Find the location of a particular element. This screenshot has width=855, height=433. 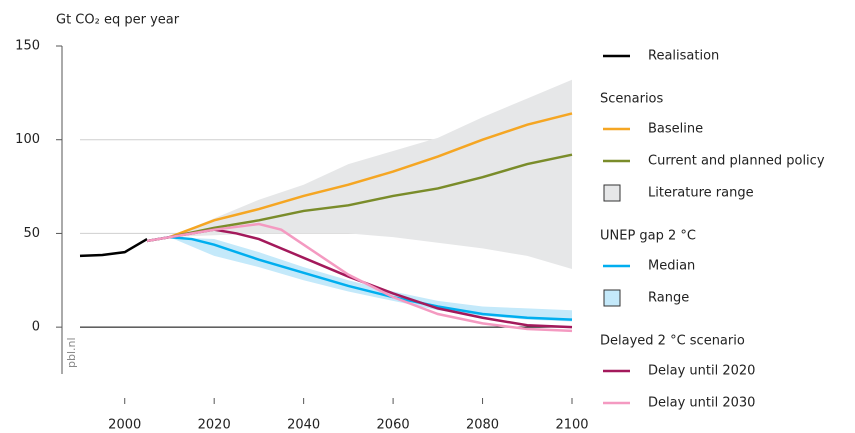

y-tick-label: 100 is located at coordinates (27, 139).